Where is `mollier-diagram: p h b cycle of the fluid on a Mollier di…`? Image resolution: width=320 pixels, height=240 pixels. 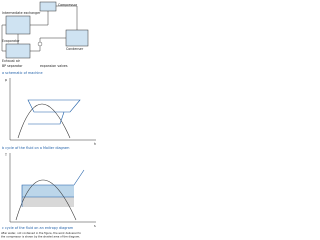 mollier-diagram: p h b cycle of the fluid on a Mollier di… is located at coordinates (49, 114).